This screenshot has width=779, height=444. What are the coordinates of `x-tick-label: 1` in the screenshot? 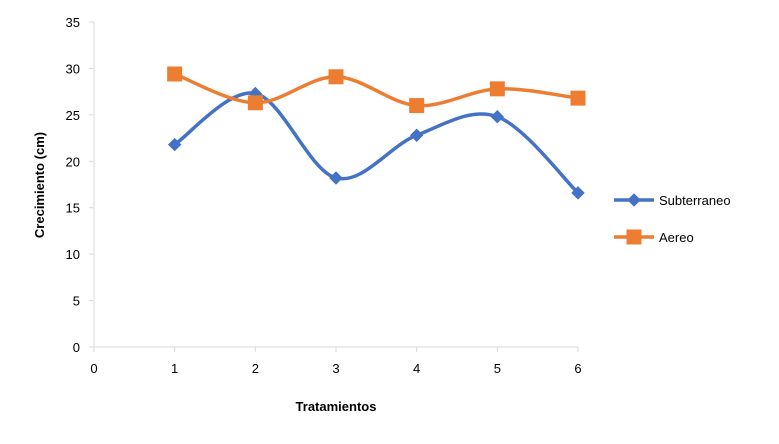 It's located at (174, 368).